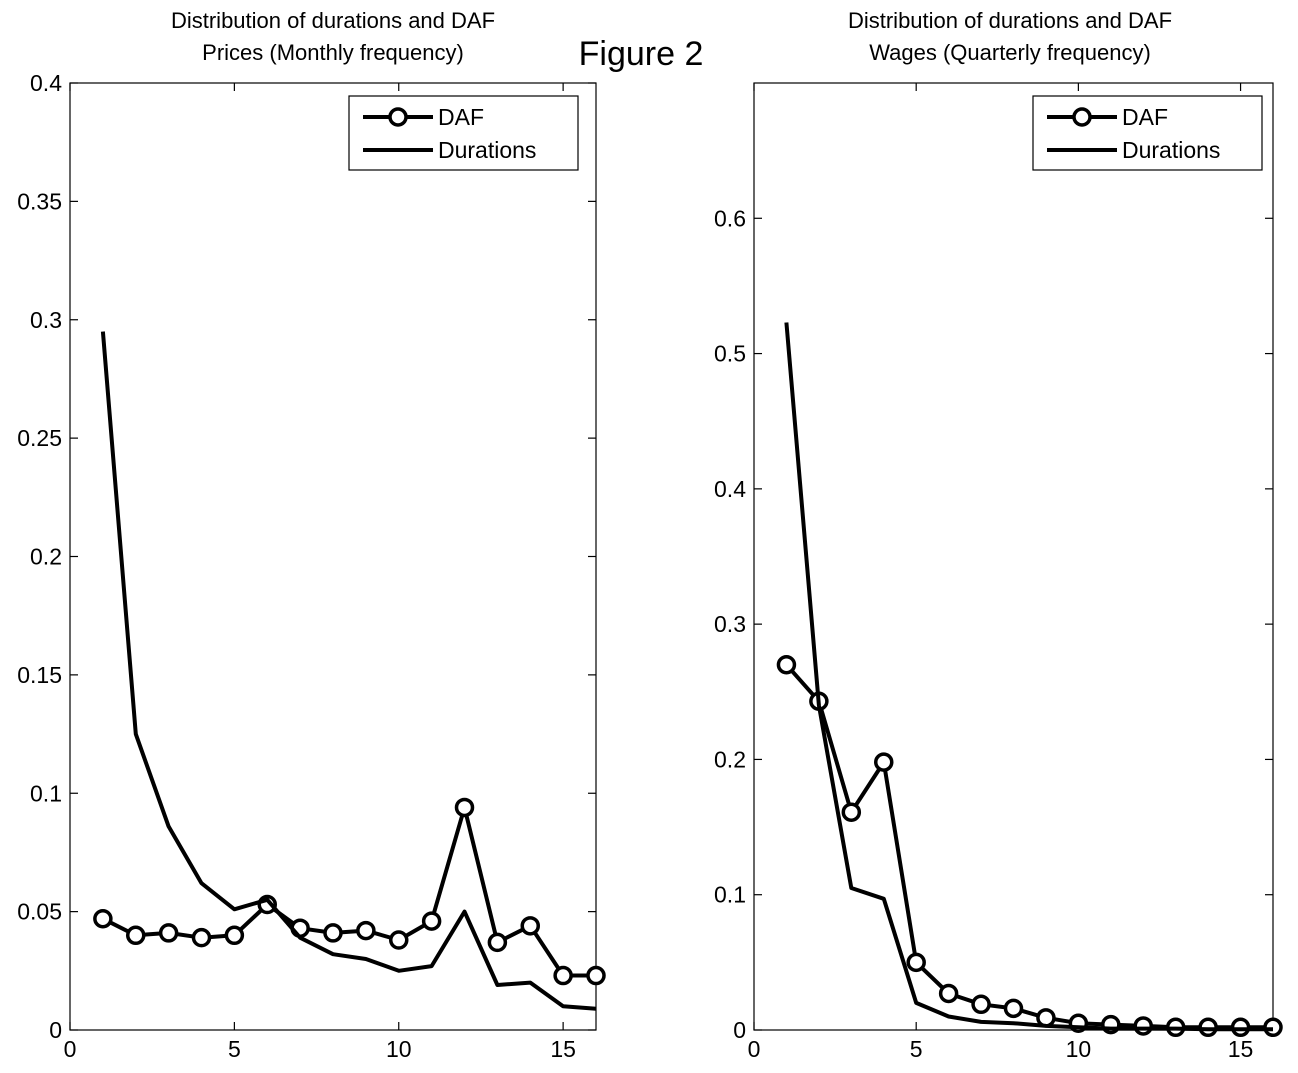 The width and height of the screenshot is (1298, 1073). What do you see at coordinates (39, 201) in the screenshot?
I see `y-tick-label: 0.35` at bounding box center [39, 201].